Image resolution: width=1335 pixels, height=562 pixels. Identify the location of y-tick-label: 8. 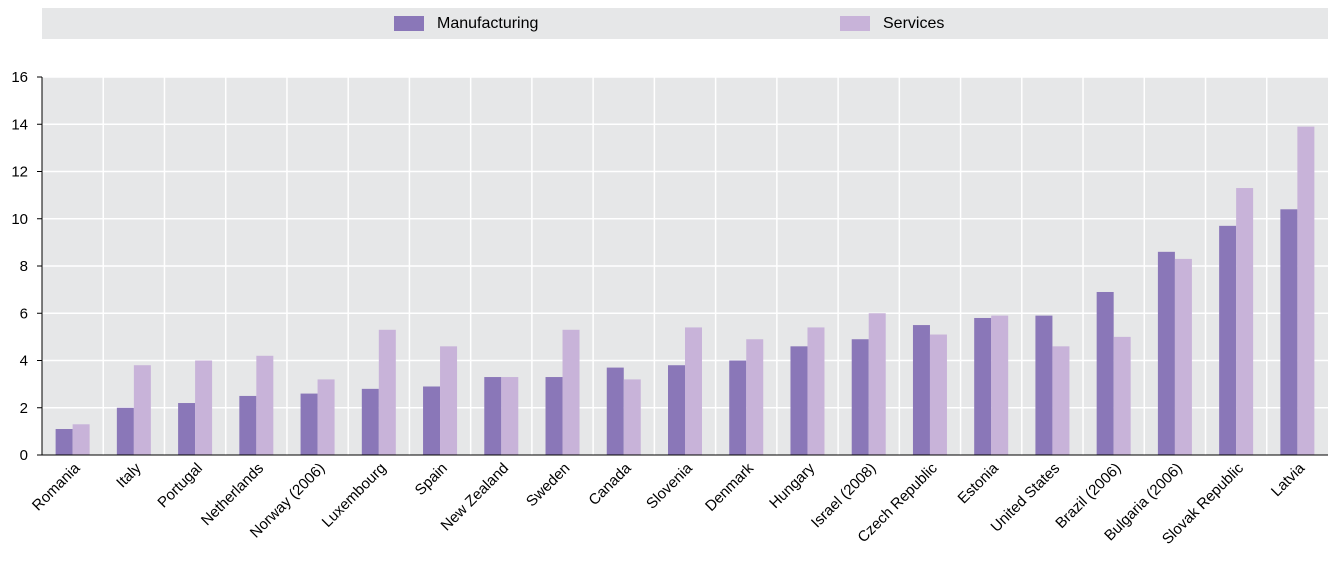
(24, 266).